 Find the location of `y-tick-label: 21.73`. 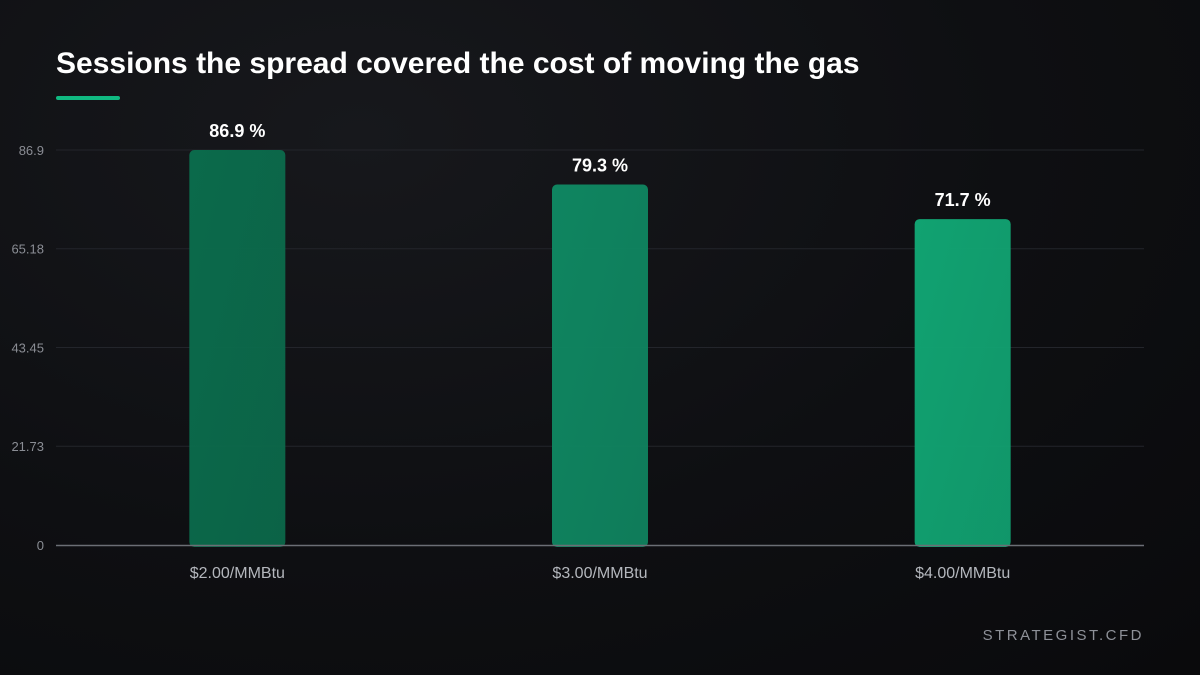

y-tick-label: 21.73 is located at coordinates (27, 446).